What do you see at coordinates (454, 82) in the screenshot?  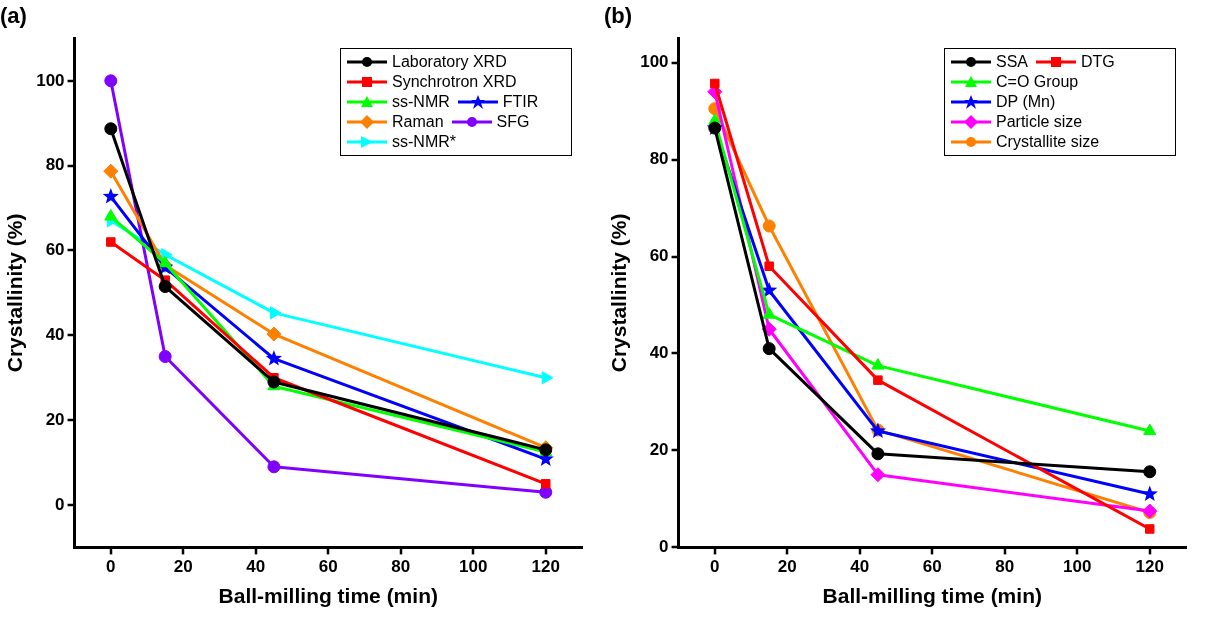 I see `legend-label: Synchrotron XRD` at bounding box center [454, 82].